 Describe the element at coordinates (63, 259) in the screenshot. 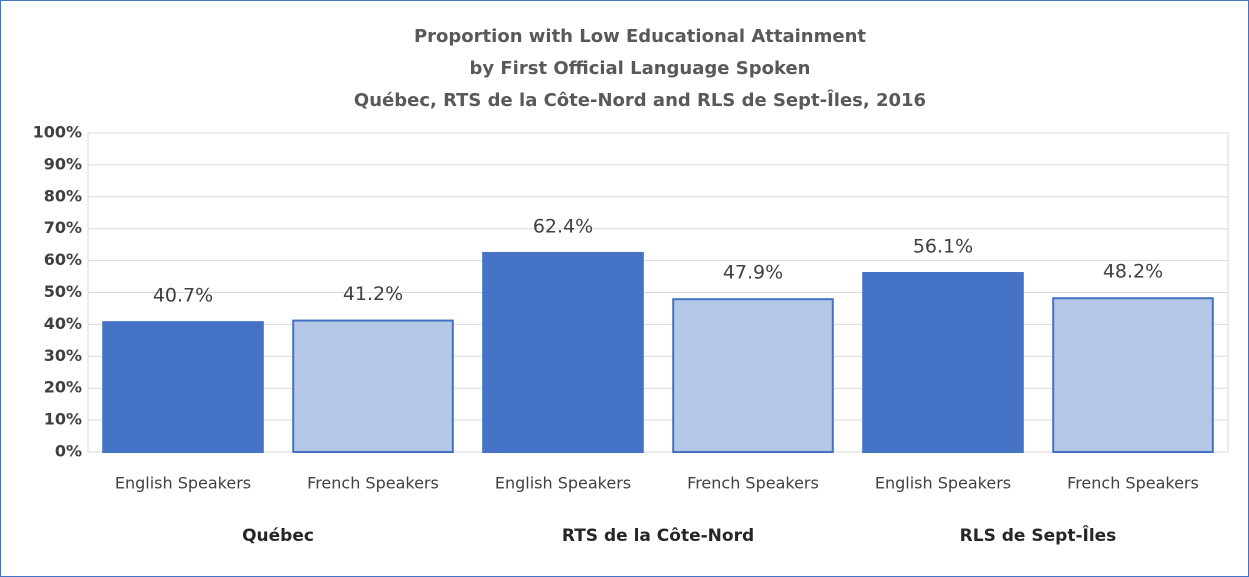

I see `y-tick-label: 60%` at that location.